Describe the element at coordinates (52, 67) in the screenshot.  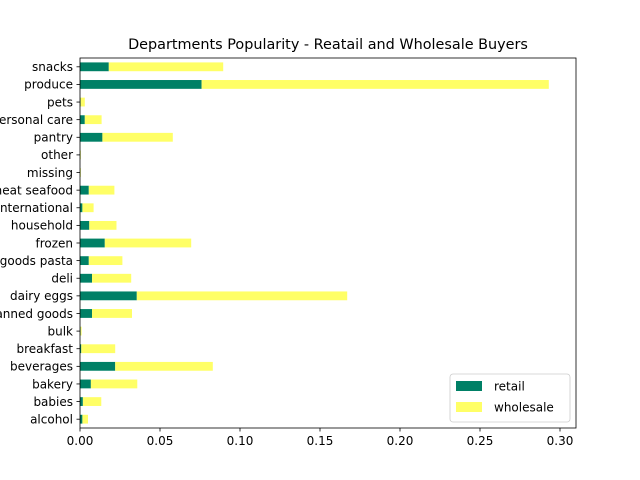
I see `y-tick-label-snacks: snacks` at that location.